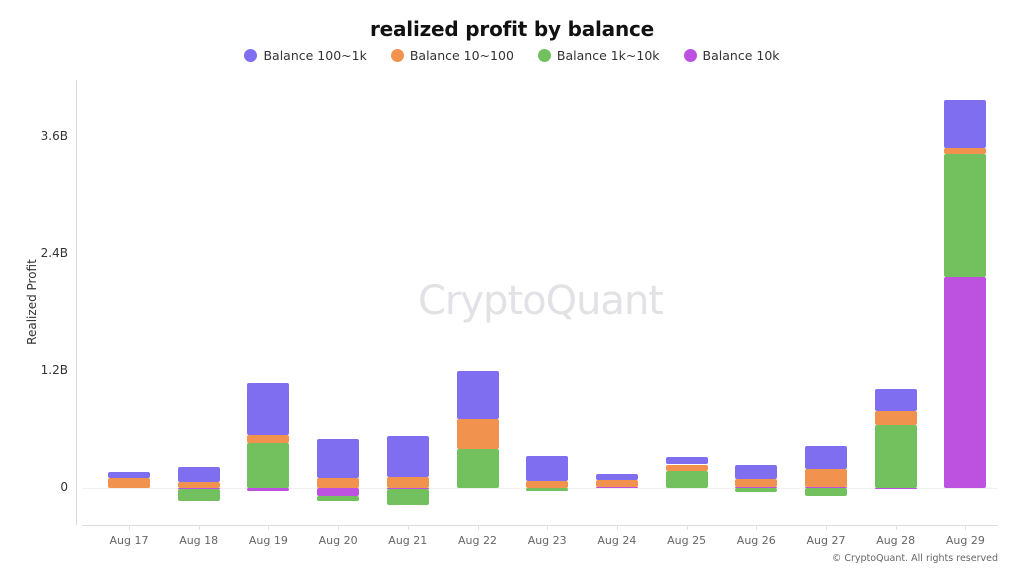  Describe the element at coordinates (461, 55) in the screenshot. I see `legend-label: Balance 10~100` at that location.